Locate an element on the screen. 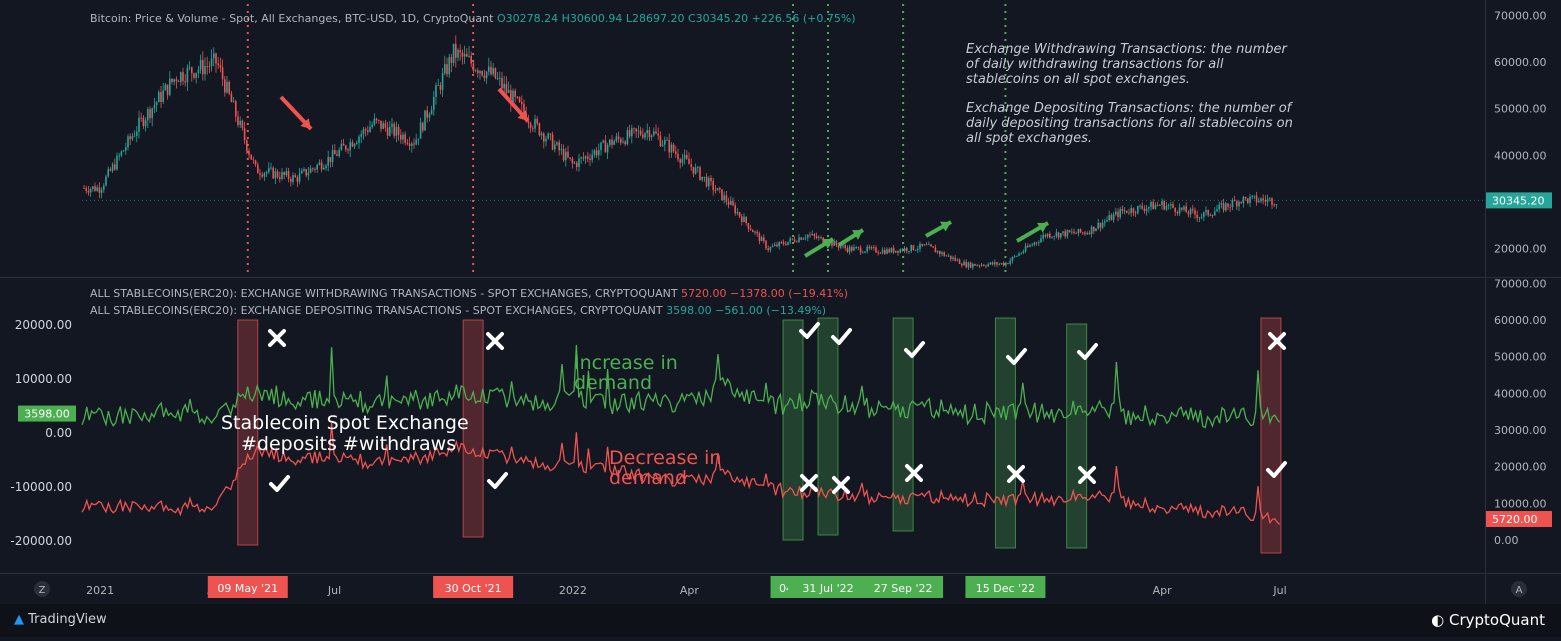  indicator-right-tick-label: 60000.00 is located at coordinates (1520, 320).